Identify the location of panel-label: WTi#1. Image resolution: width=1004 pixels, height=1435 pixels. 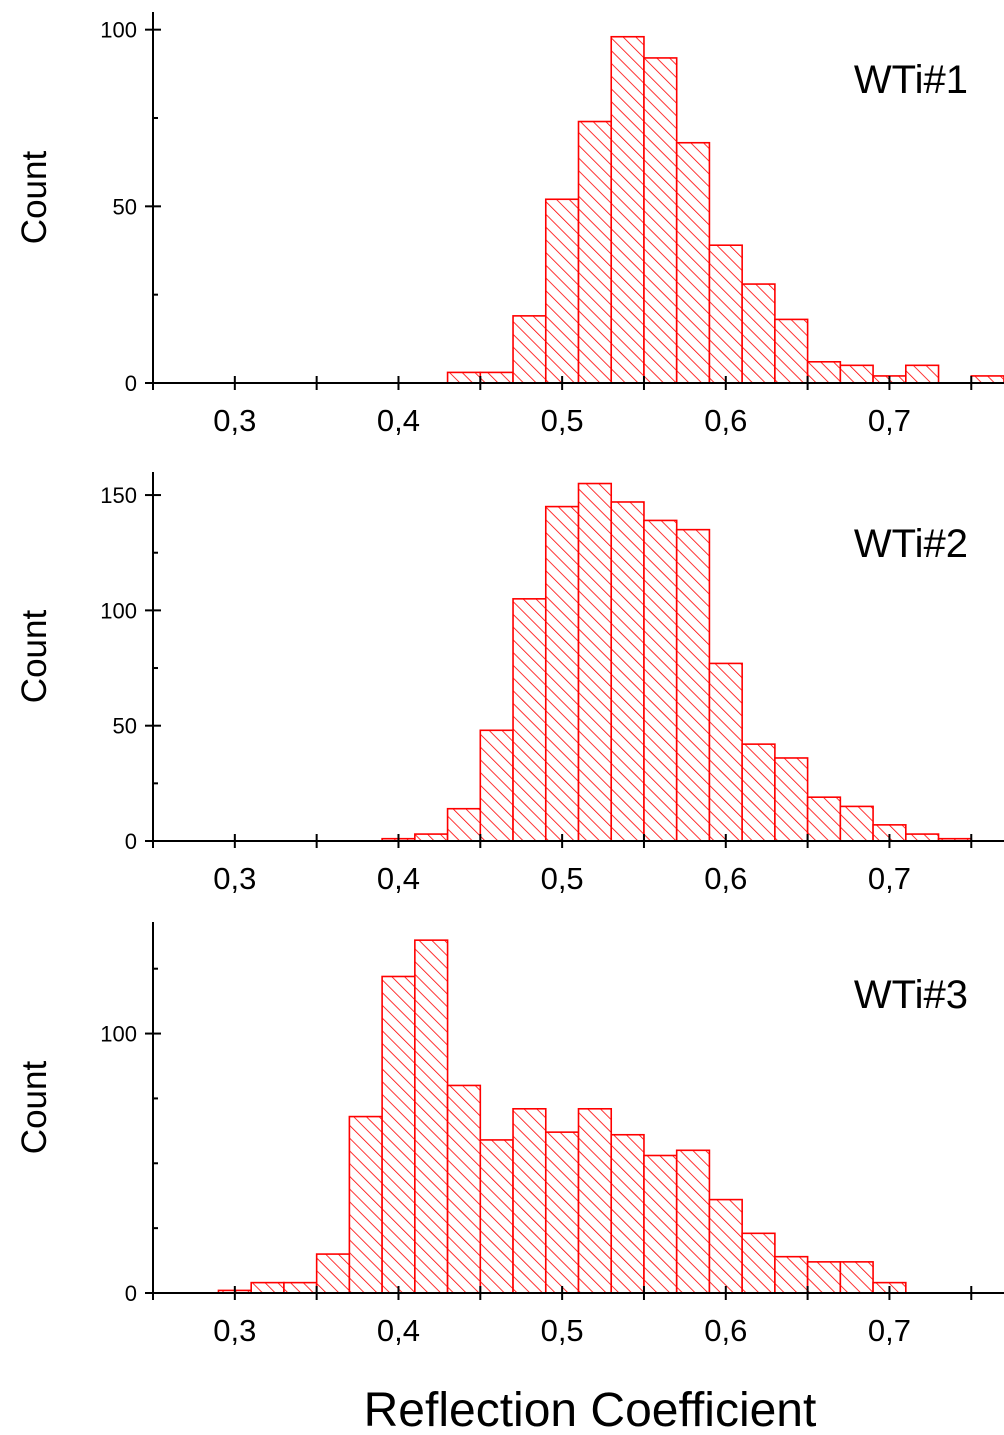
(911, 80).